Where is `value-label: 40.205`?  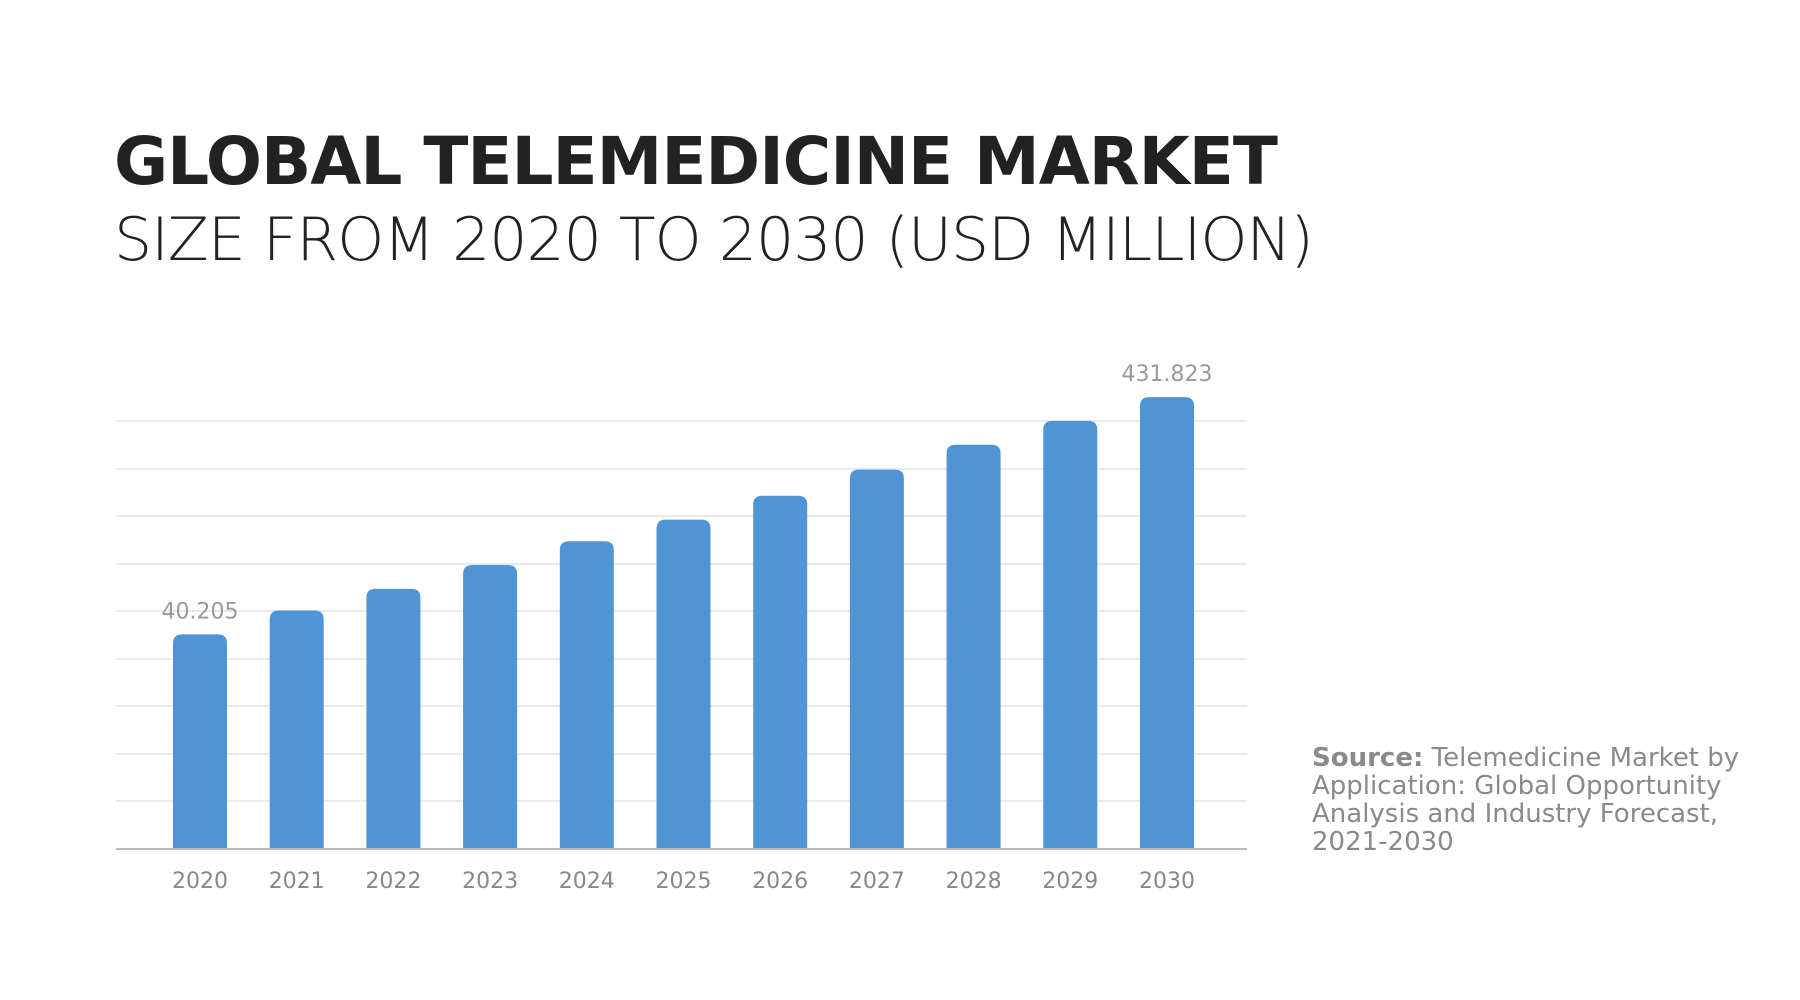
value-label: 40.205 is located at coordinates (200, 611).